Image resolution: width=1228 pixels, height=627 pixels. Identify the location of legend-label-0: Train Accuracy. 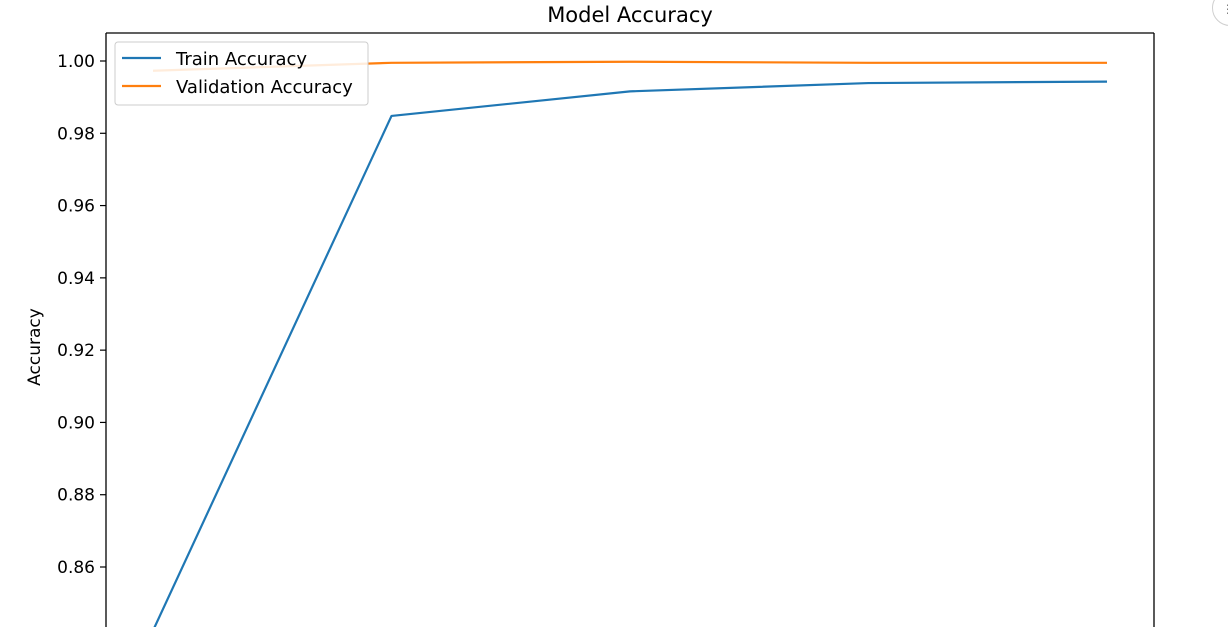
(241, 59).